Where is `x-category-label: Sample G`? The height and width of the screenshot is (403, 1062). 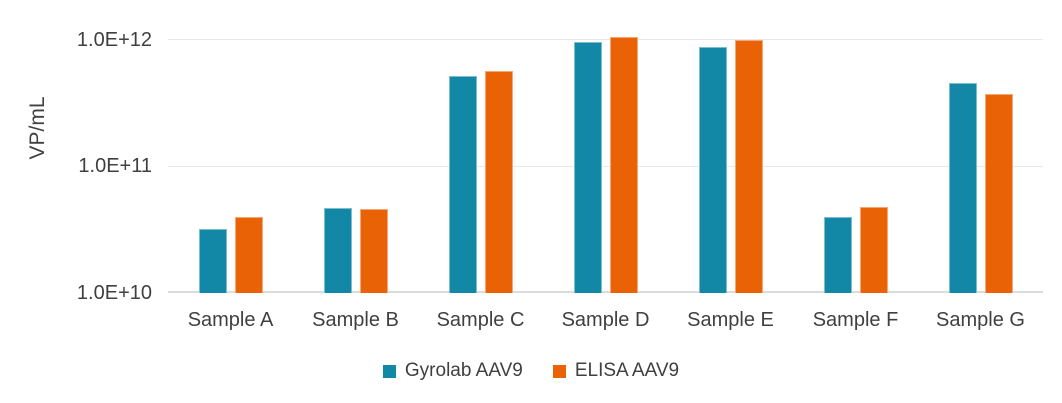
x-category-label: Sample G is located at coordinates (980, 320).